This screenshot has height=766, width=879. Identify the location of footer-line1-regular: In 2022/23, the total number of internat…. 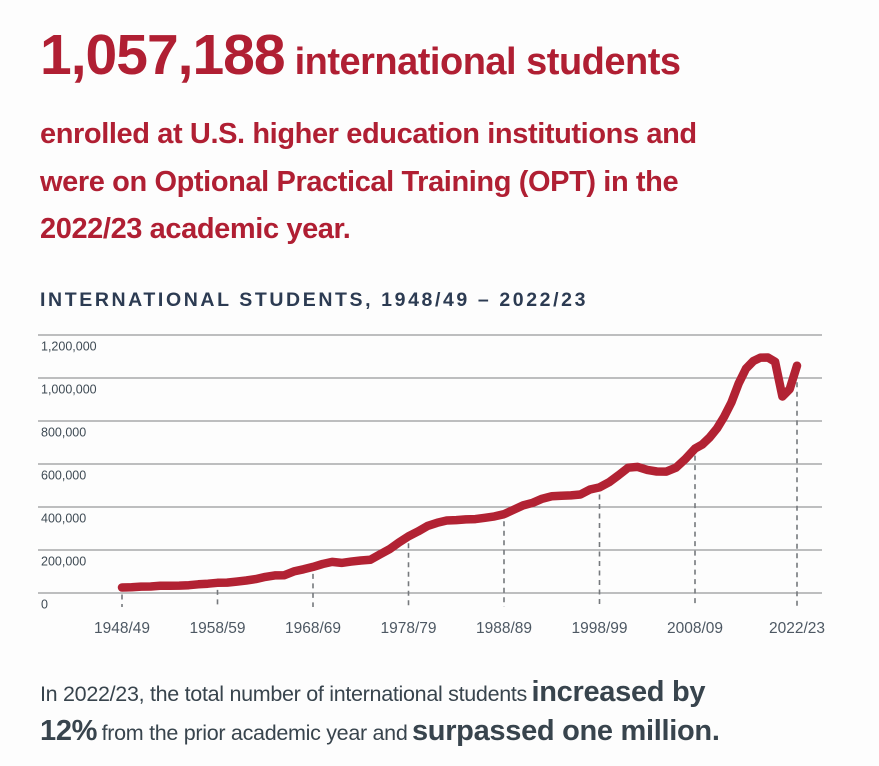
(284, 694).